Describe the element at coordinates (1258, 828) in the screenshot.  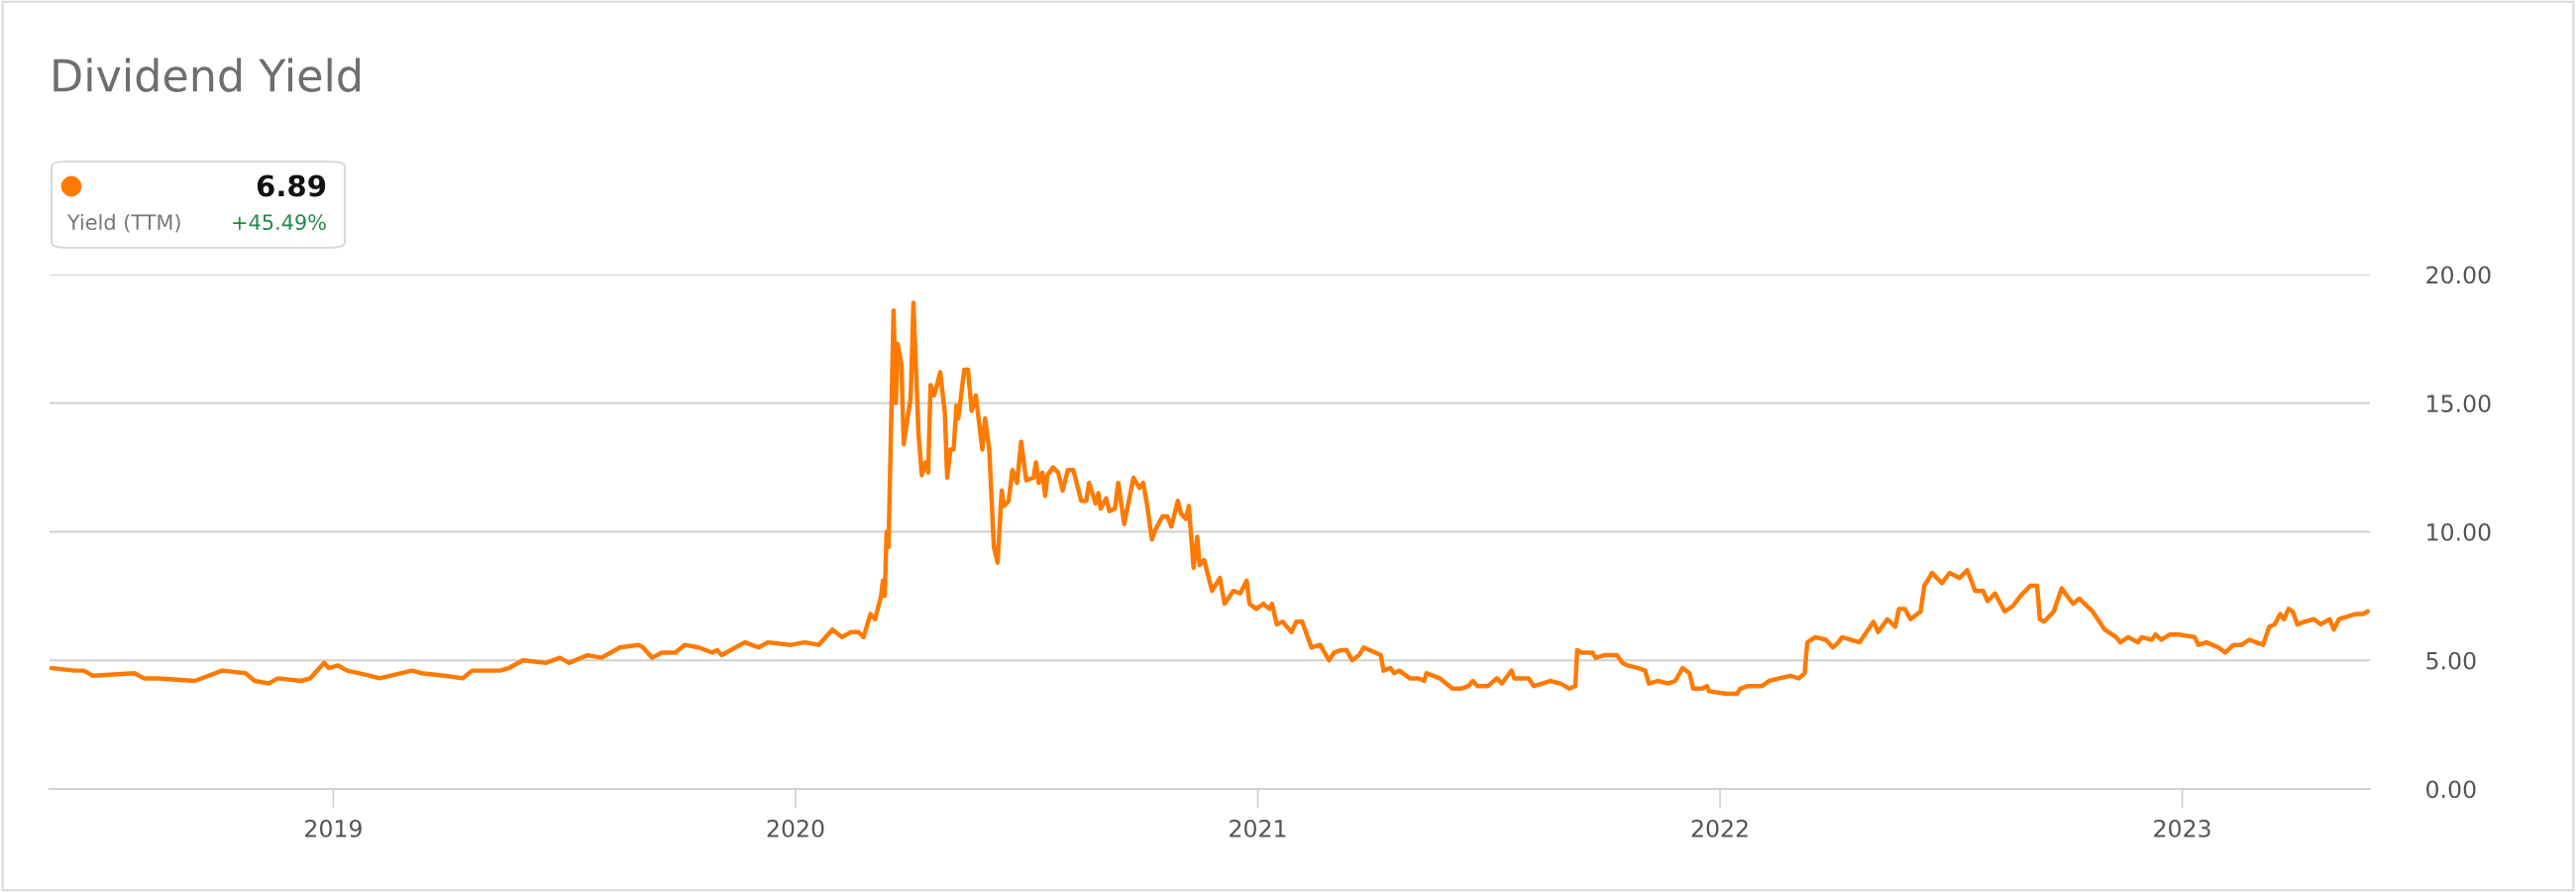
I see `x-tick-label: 2021` at that location.